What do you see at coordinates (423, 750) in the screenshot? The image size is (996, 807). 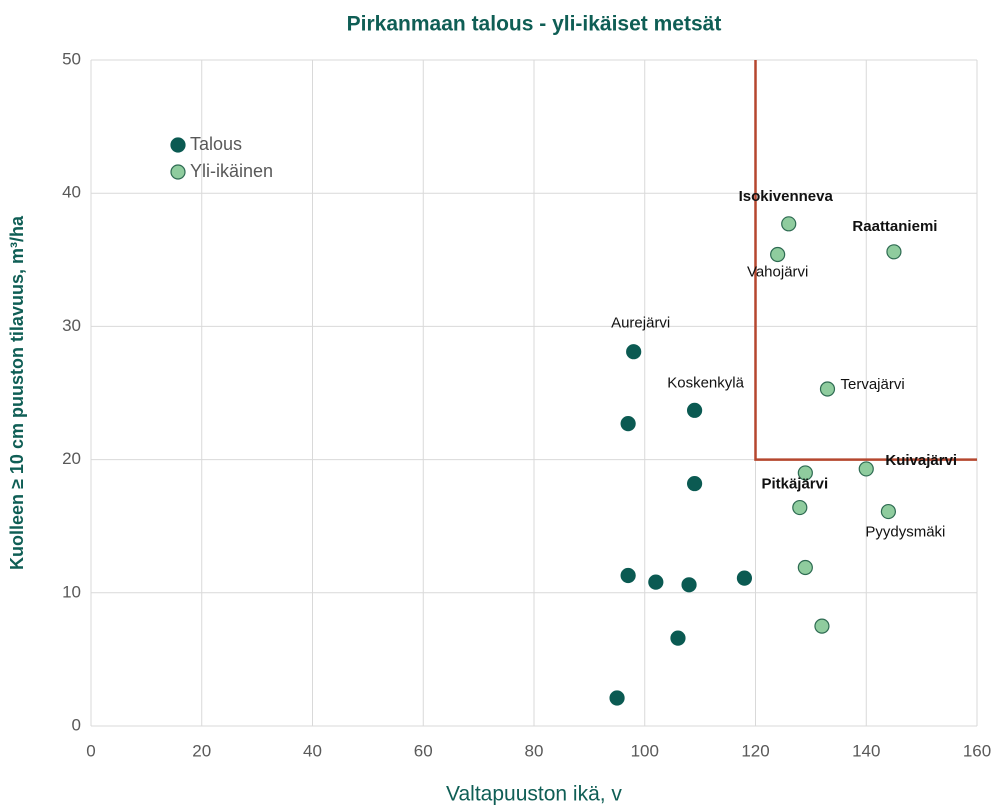 I see `x-tick-label: 60` at bounding box center [423, 750].